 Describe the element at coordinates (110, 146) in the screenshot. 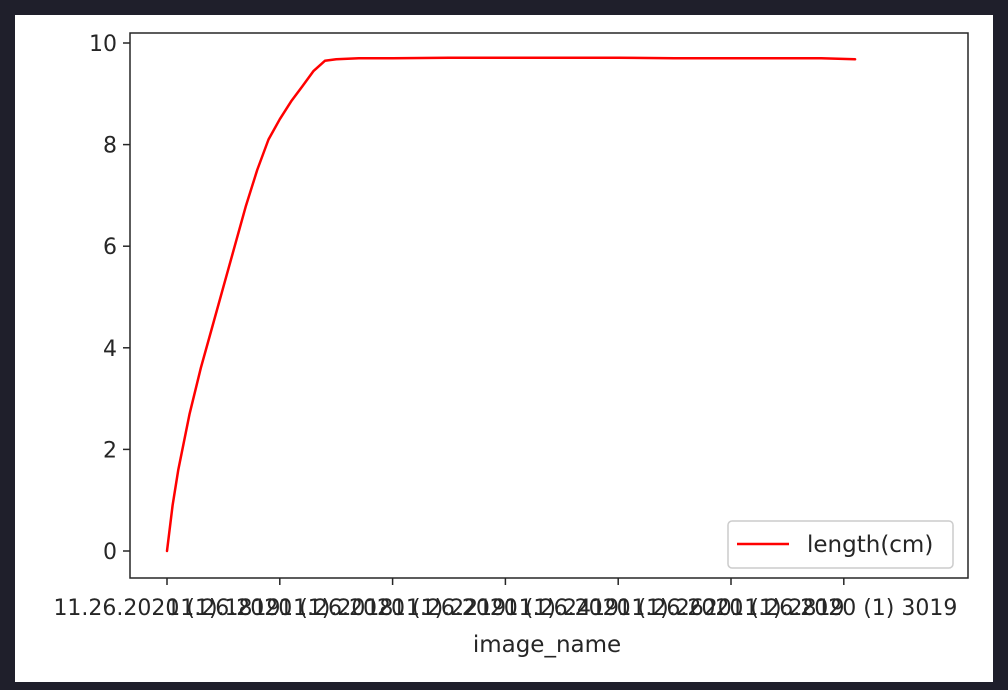

I see `y-tick-label: 8` at that location.